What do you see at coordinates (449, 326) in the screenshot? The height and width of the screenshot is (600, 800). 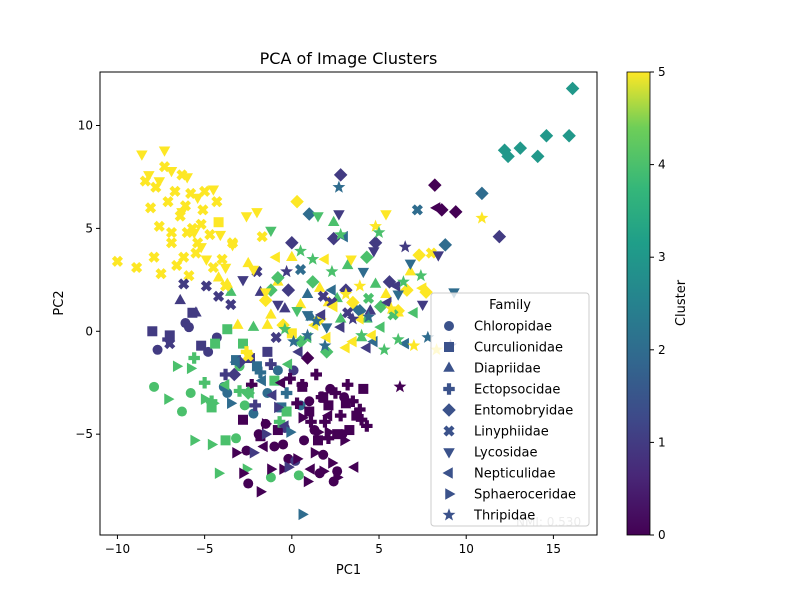 I see `legend-marker-chloropidae` at bounding box center [449, 326].